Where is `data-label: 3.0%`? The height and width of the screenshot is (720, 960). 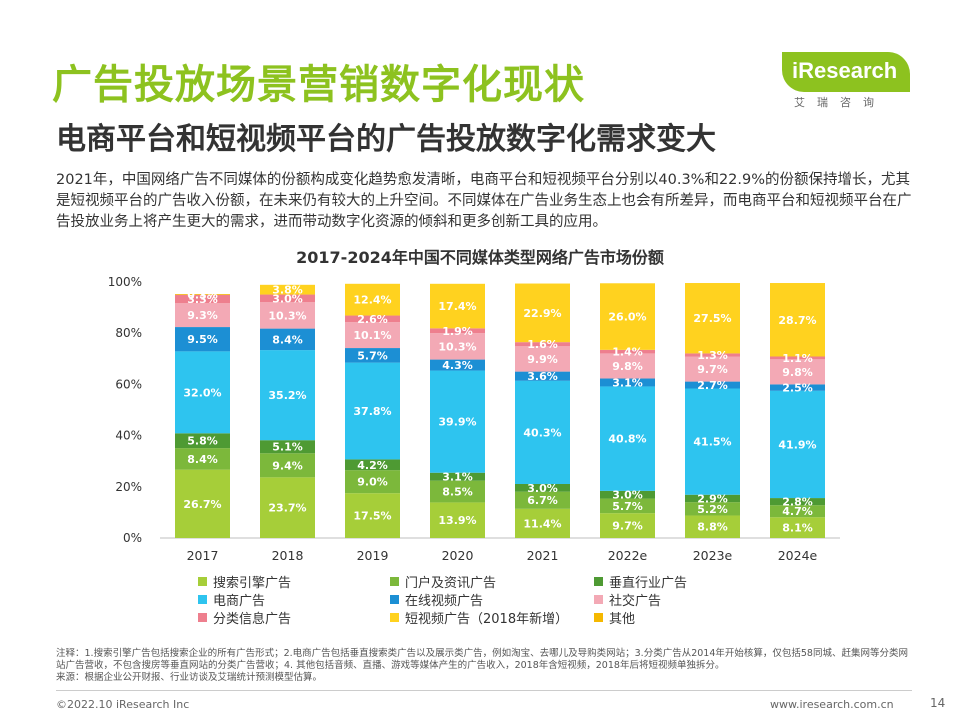 data-label: 3.0% is located at coordinates (542, 488).